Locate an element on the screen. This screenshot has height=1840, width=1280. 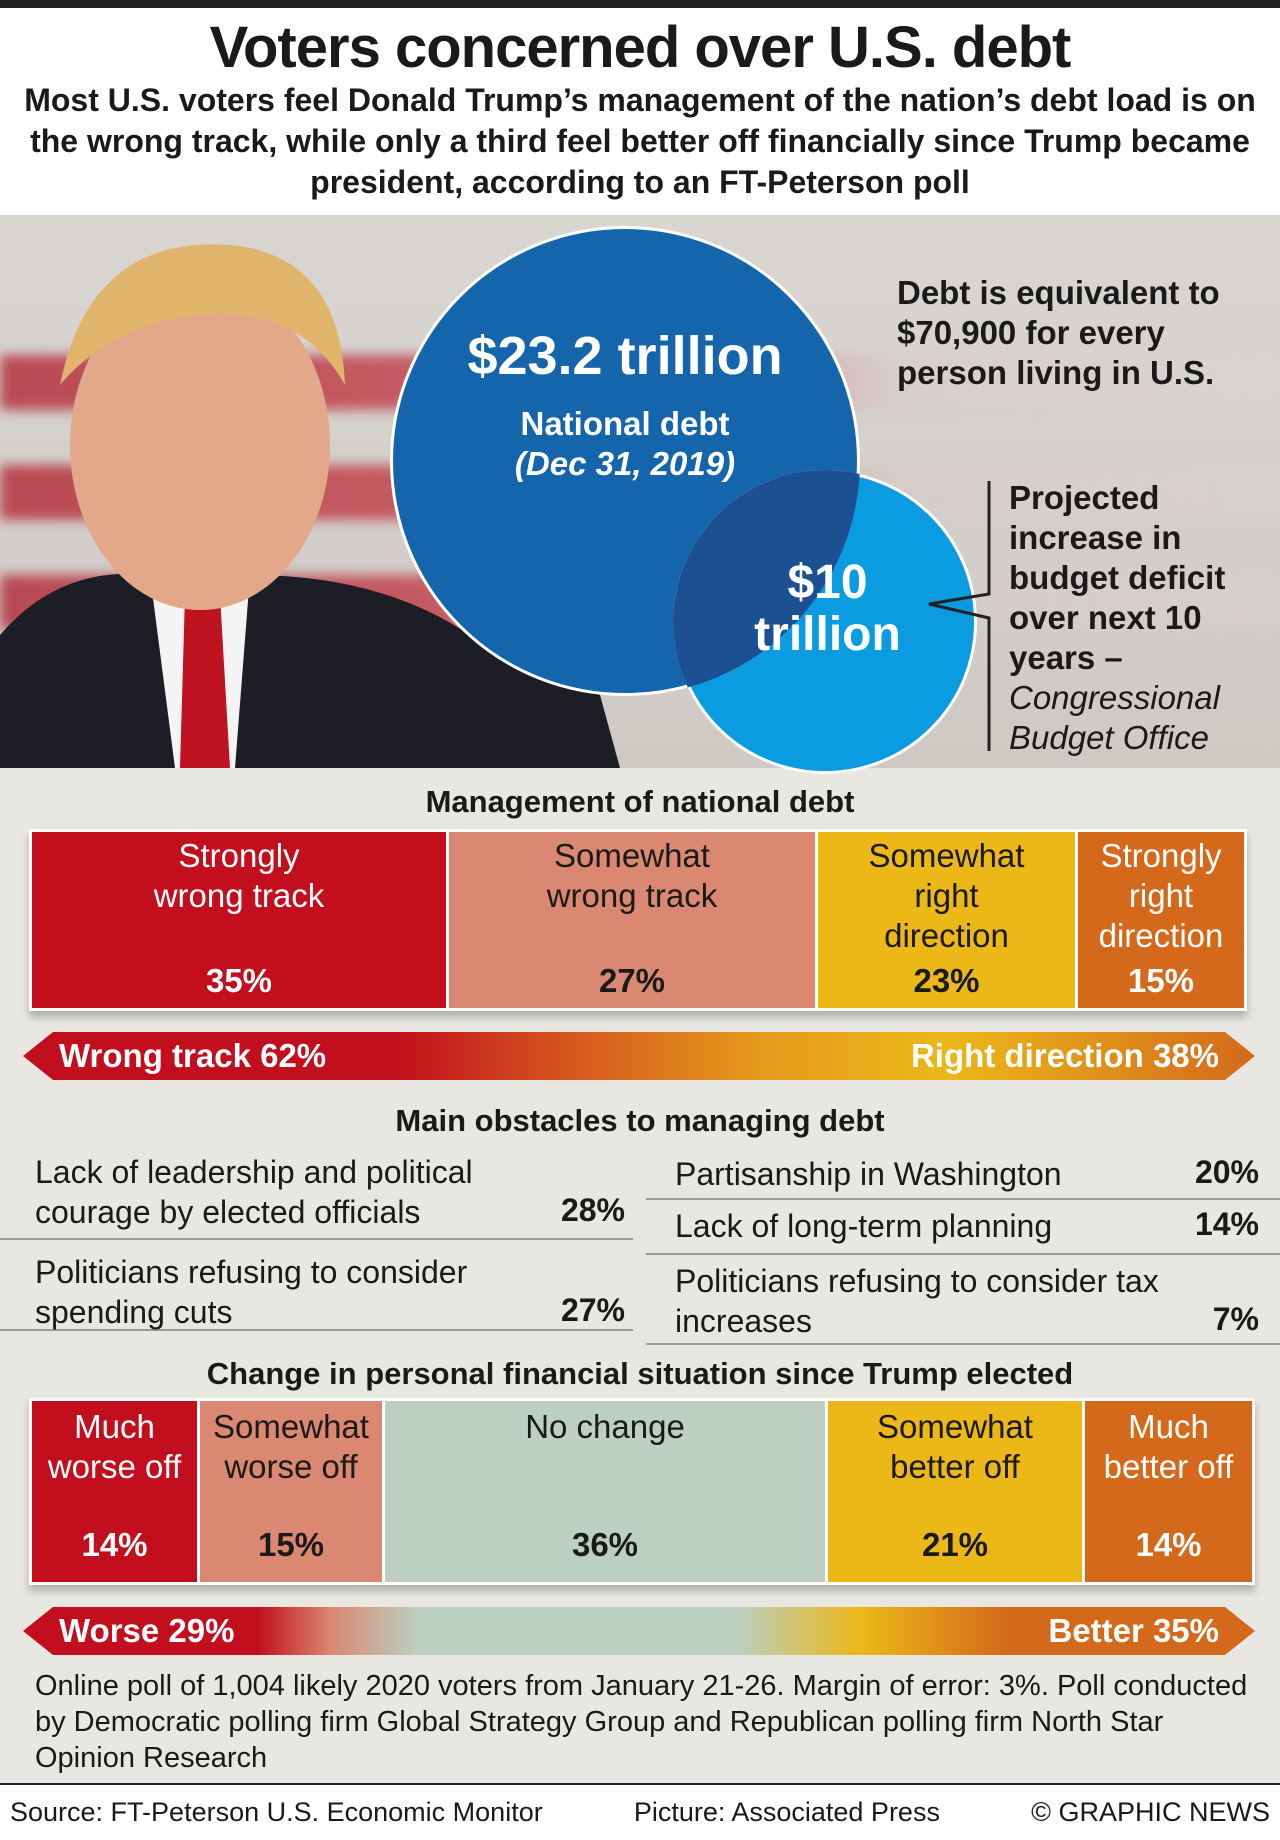
debt-label: National debt is located at coordinates (625, 423).